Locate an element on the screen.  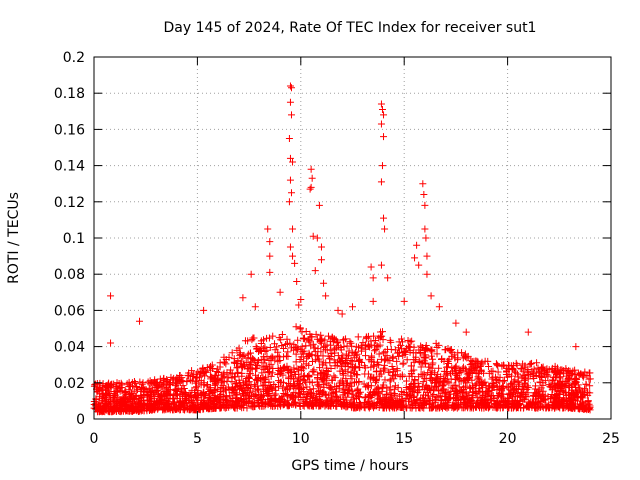
x-tick-label: 0 is located at coordinates (94, 439).